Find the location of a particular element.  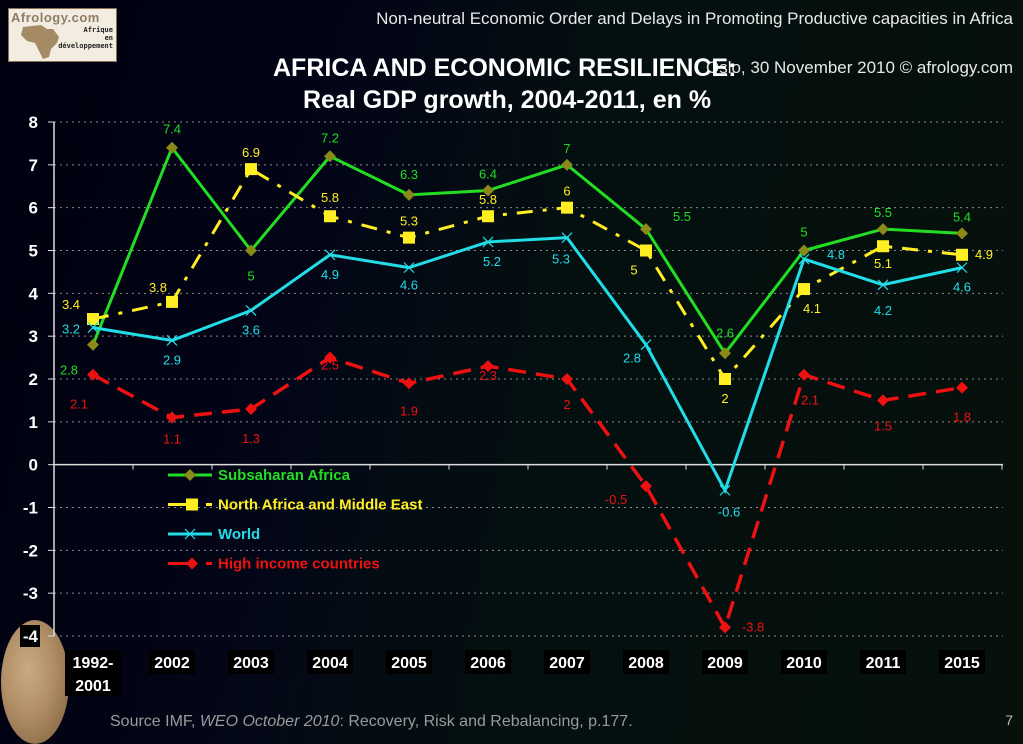

y-tick-label: 0 is located at coordinates (33, 465).